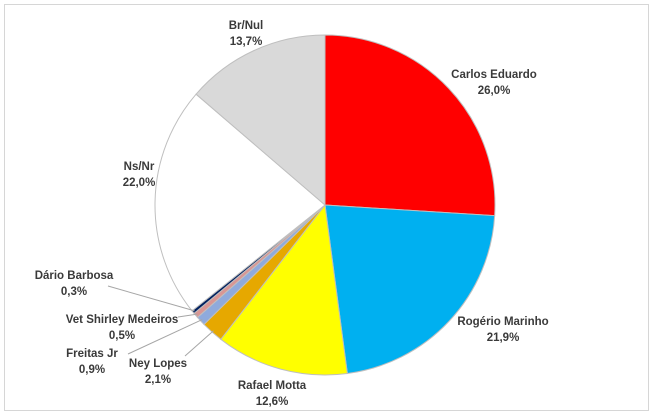  Describe the element at coordinates (494, 91) in the screenshot. I see `slice-value-carlos-eduardo: 26,0%` at that location.